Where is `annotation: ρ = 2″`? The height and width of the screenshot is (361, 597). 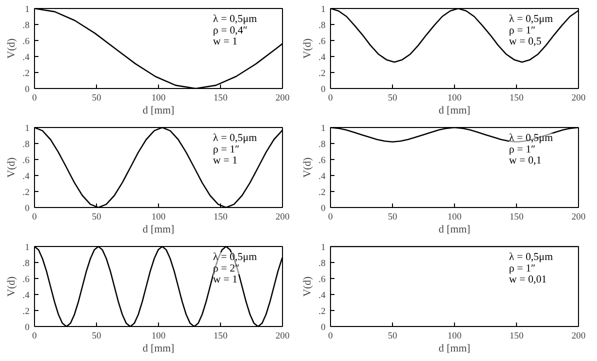
annotation: ρ = 2″ is located at coordinates (226, 268).